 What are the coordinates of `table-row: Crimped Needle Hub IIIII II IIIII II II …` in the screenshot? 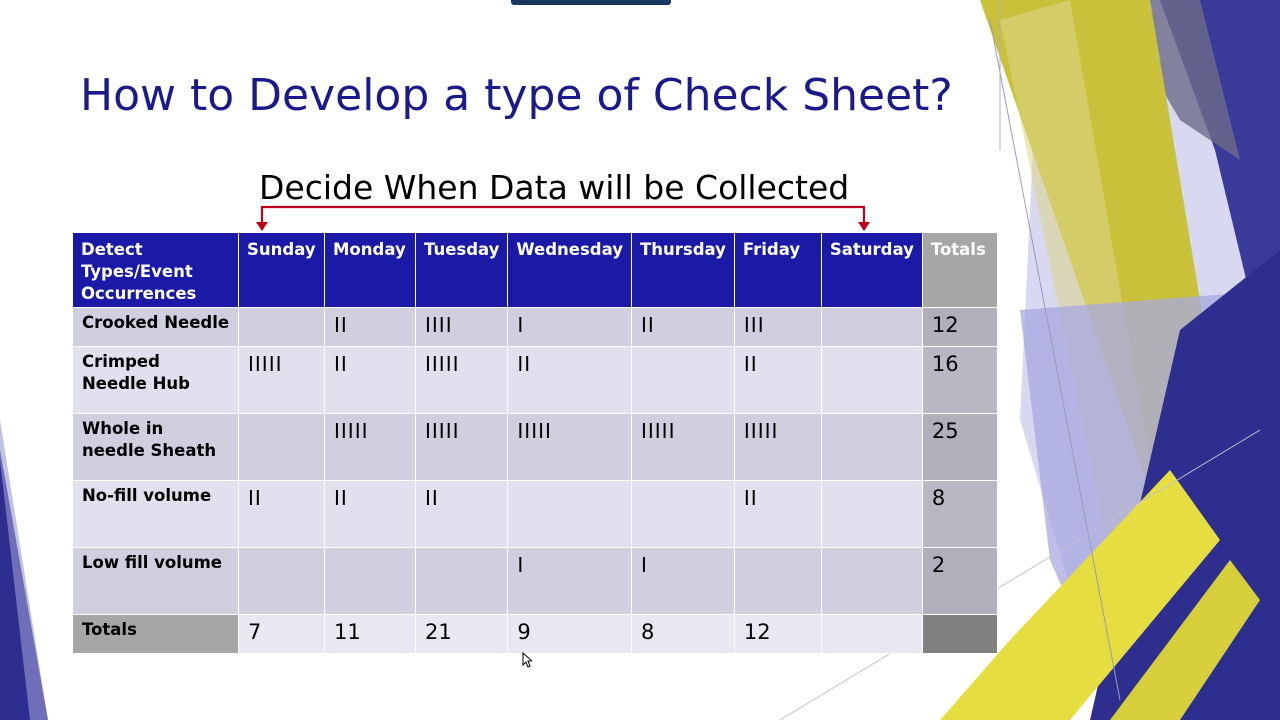 It's located at (535, 380).